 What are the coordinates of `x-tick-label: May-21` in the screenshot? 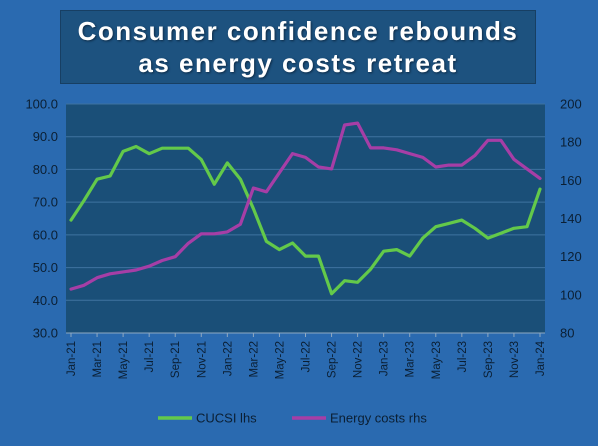 It's located at (124, 360).